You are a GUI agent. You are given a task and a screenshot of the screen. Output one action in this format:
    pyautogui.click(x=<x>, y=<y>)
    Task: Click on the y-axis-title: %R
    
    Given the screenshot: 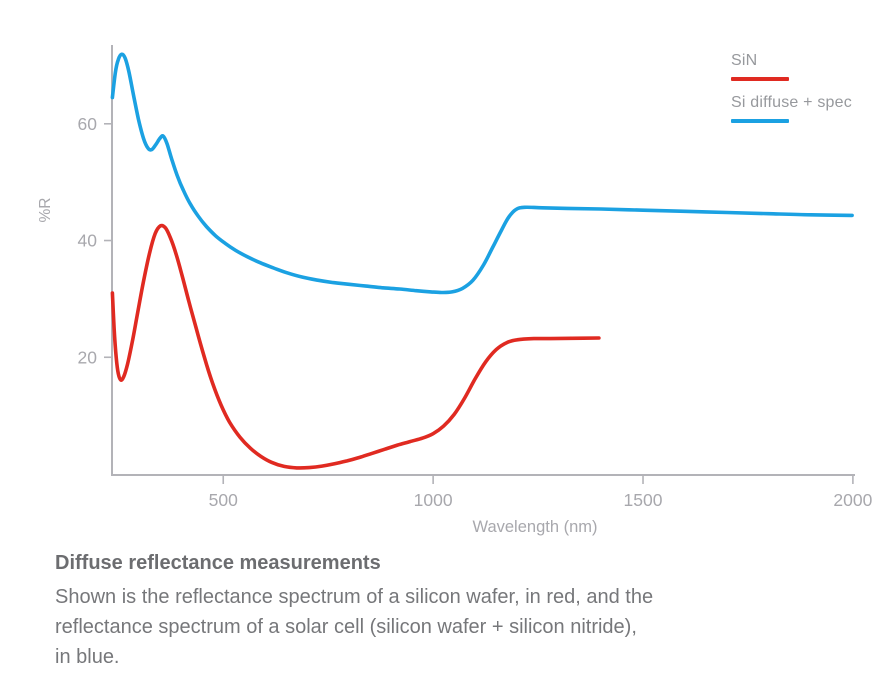 What is the action you would take?
    pyautogui.click(x=45, y=210)
    